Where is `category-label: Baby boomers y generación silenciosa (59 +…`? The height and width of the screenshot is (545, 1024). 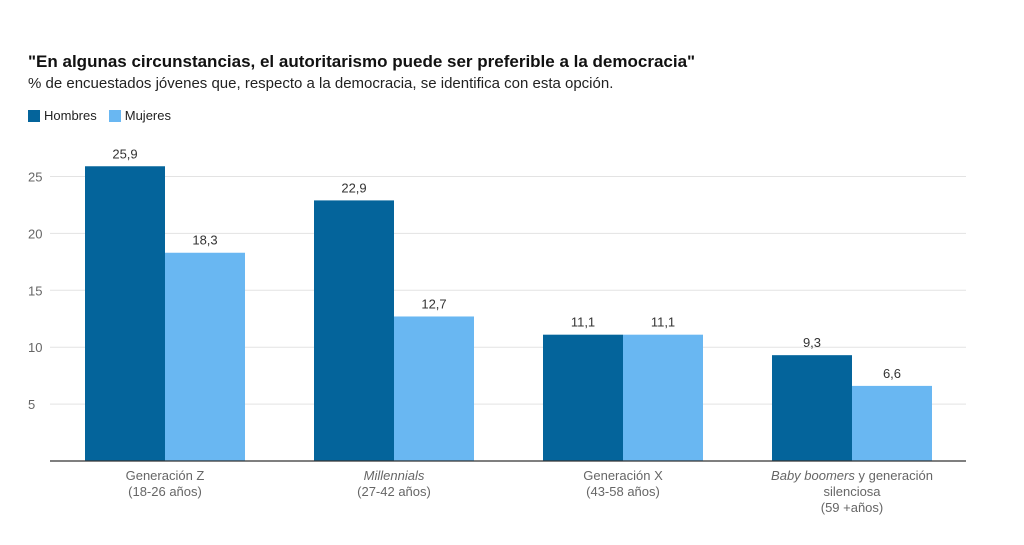 category-label: Baby boomers y generación silenciosa (59 +… is located at coordinates (852, 491).